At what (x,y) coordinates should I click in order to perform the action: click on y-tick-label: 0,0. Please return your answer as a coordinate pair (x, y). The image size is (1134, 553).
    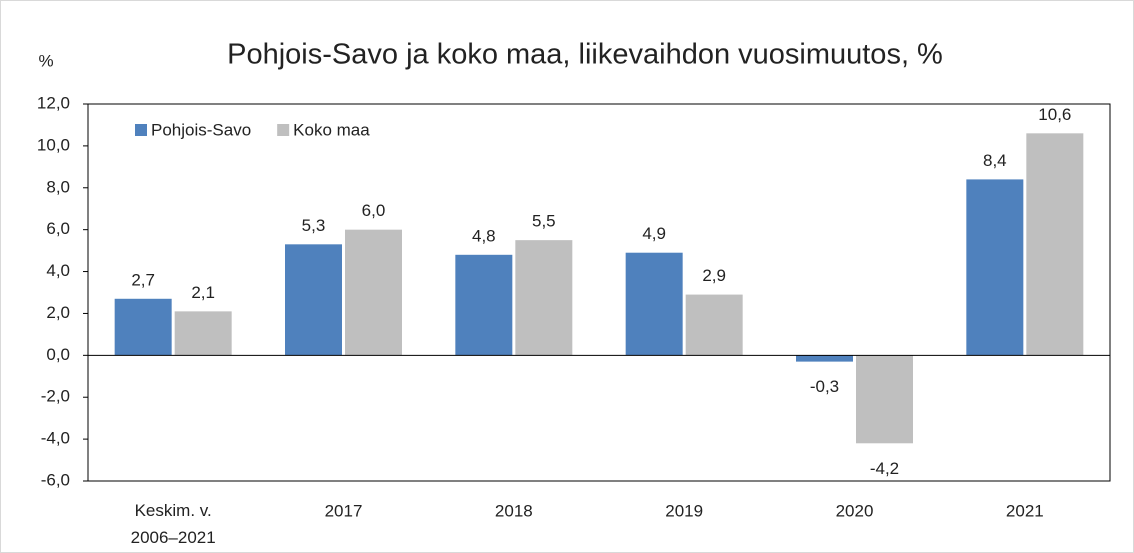
    Looking at the image, I should click on (58, 354).